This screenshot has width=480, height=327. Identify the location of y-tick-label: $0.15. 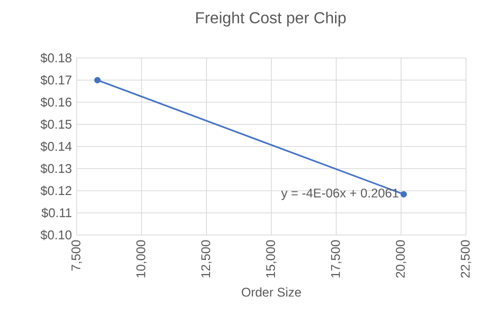
(56, 124).